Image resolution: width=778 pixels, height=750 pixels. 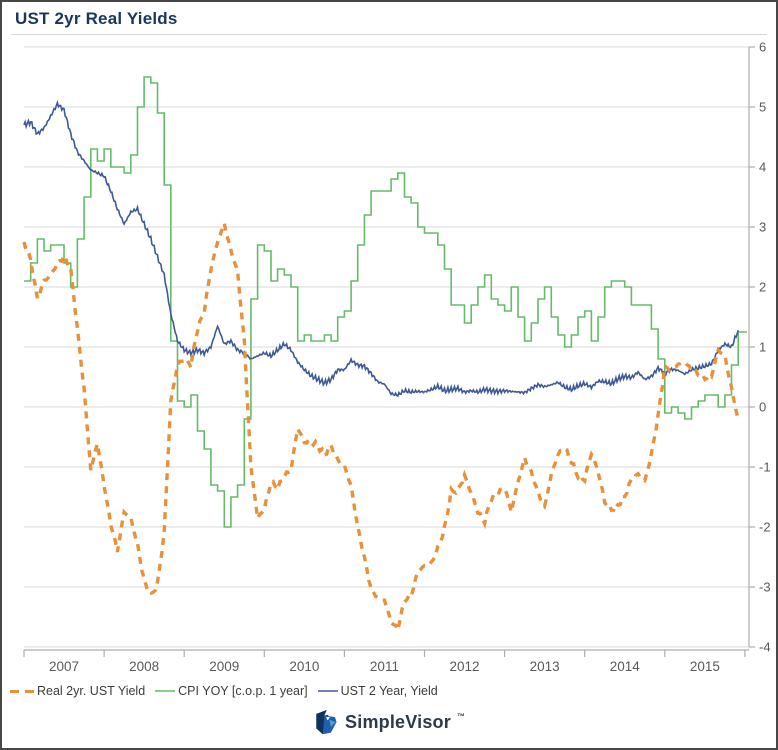 I want to click on svg-text: 2007, so click(x=64, y=666).